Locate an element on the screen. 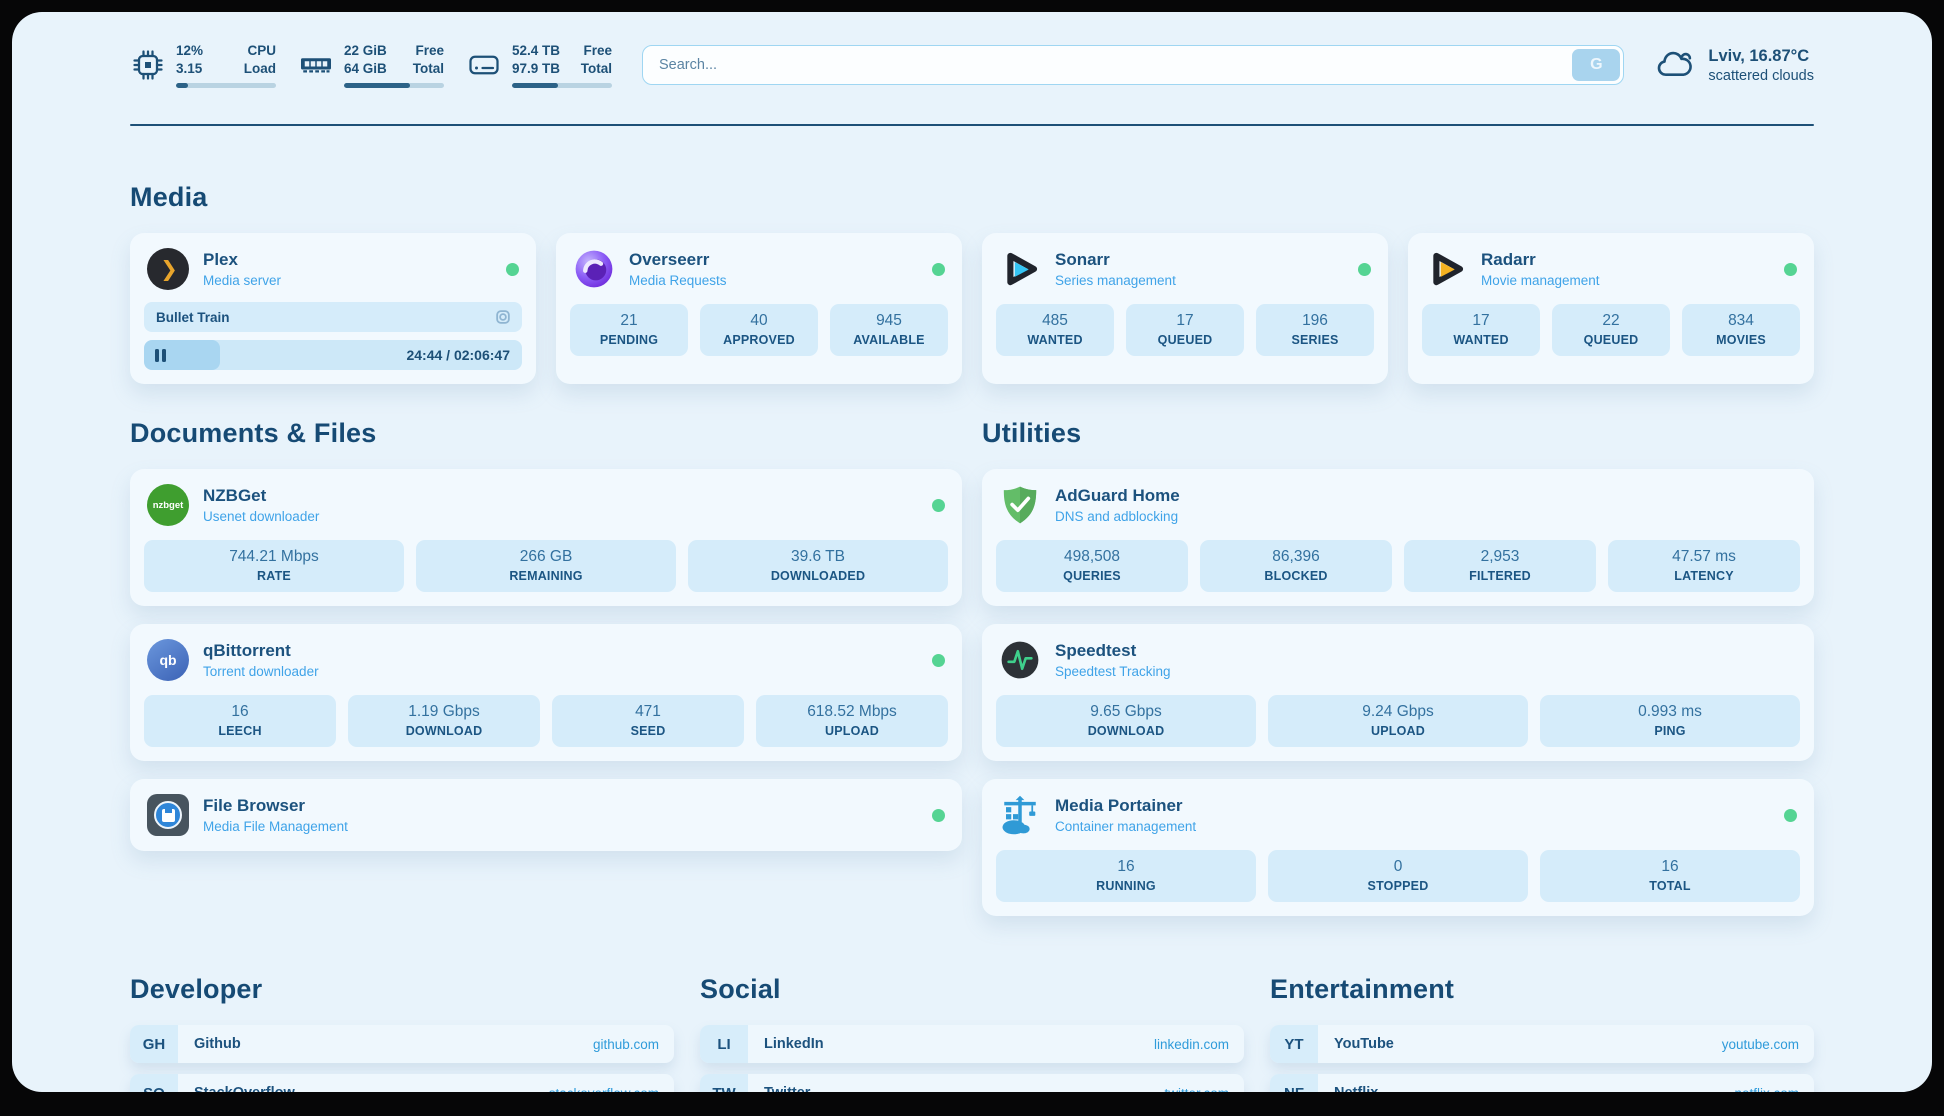 This screenshot has width=1944, height=1116. media-cards-row: ❯ Plex Media server Bullet Train is located at coordinates (972, 309).